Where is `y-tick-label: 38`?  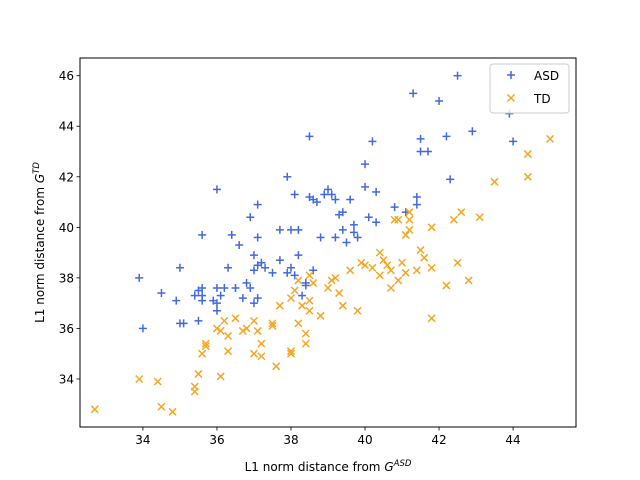 y-tick-label: 38 is located at coordinates (66, 278).